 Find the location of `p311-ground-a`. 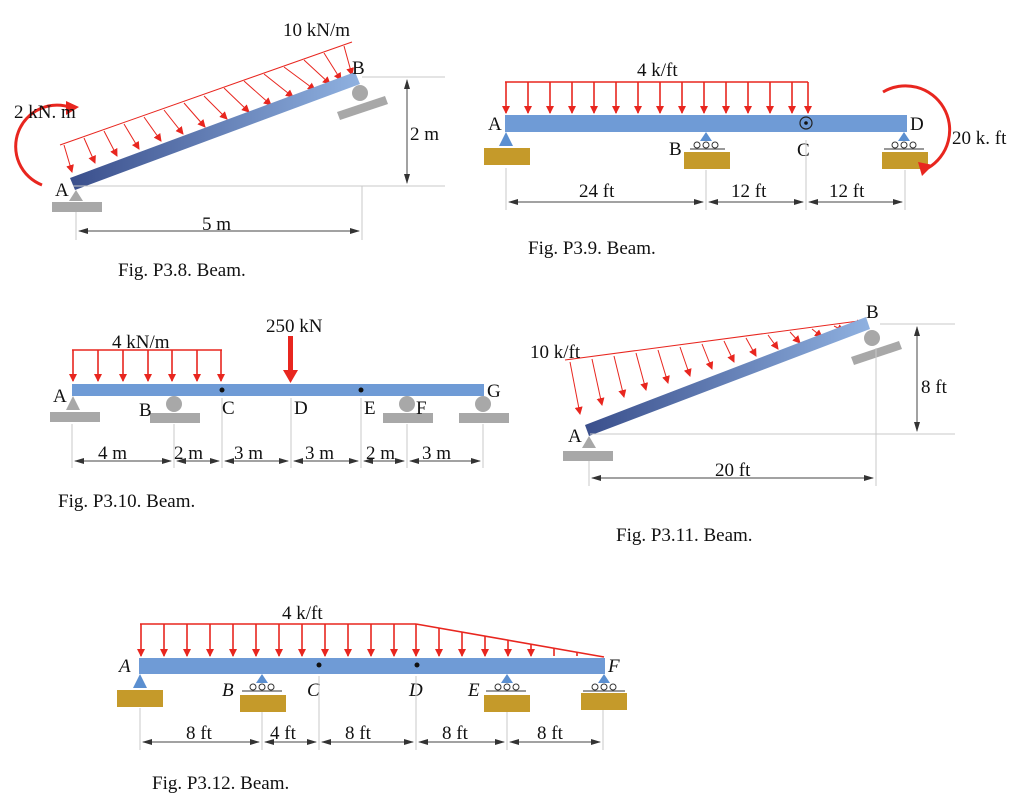

p311-ground-a is located at coordinates (588, 456).